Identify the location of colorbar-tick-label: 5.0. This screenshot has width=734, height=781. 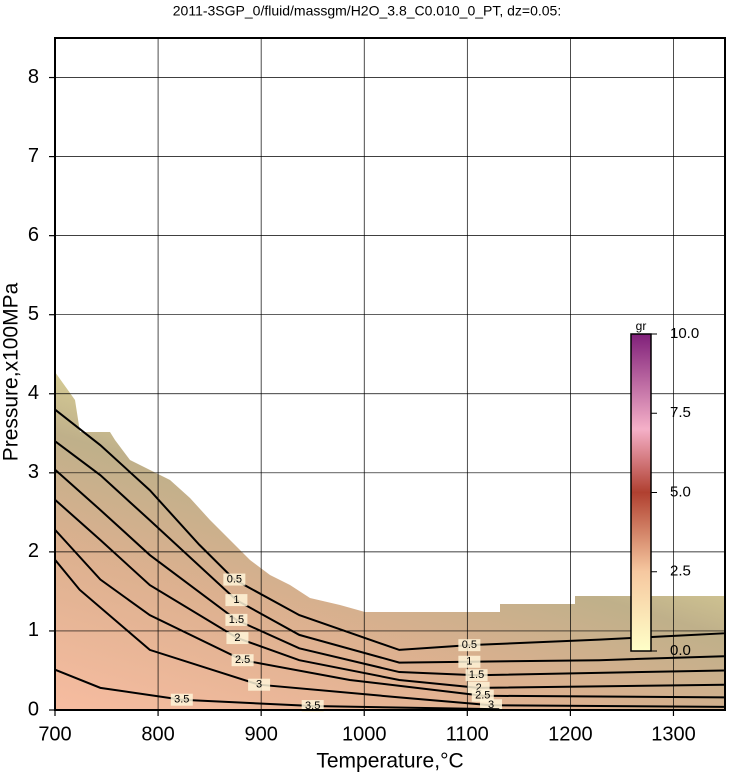
(680, 491).